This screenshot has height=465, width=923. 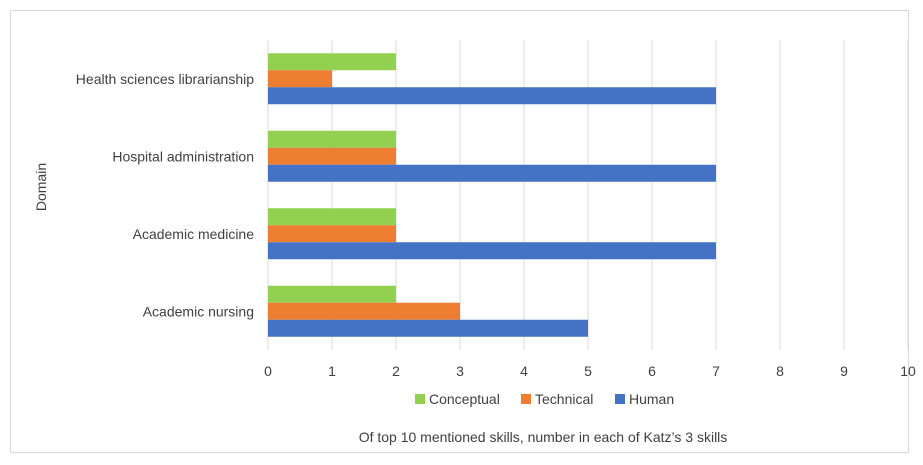 What do you see at coordinates (492, 96) in the screenshot?
I see `bar-human-health-sciences-librarianship` at bounding box center [492, 96].